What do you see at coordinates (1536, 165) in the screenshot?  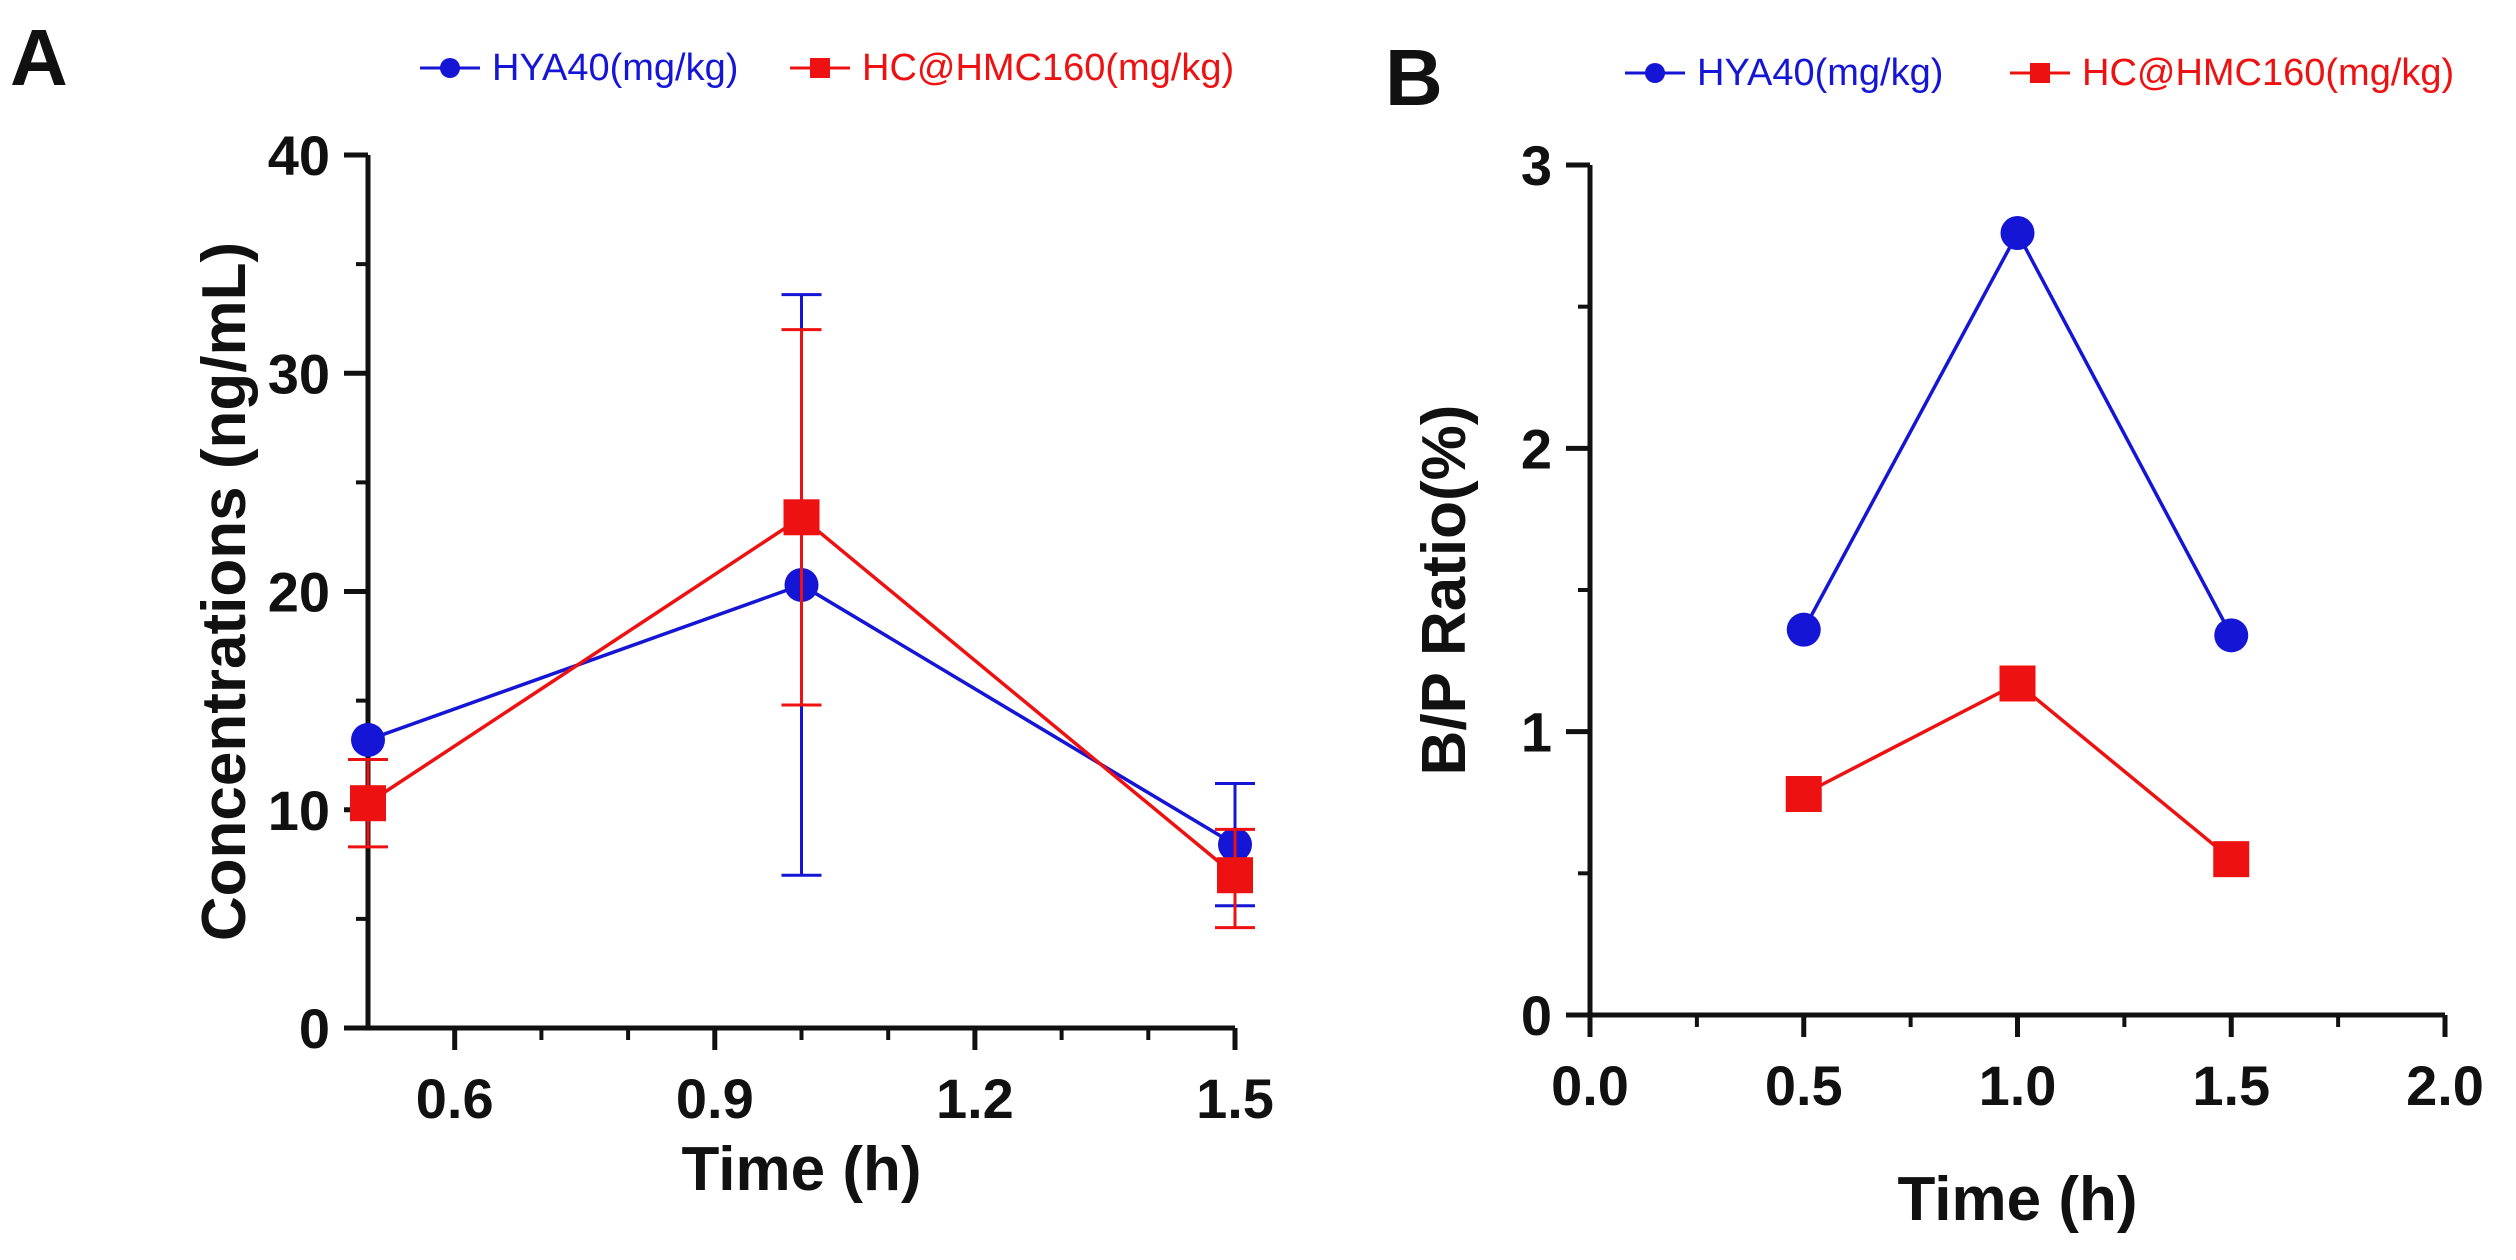 I see `y-tick-label: 3` at bounding box center [1536, 165].